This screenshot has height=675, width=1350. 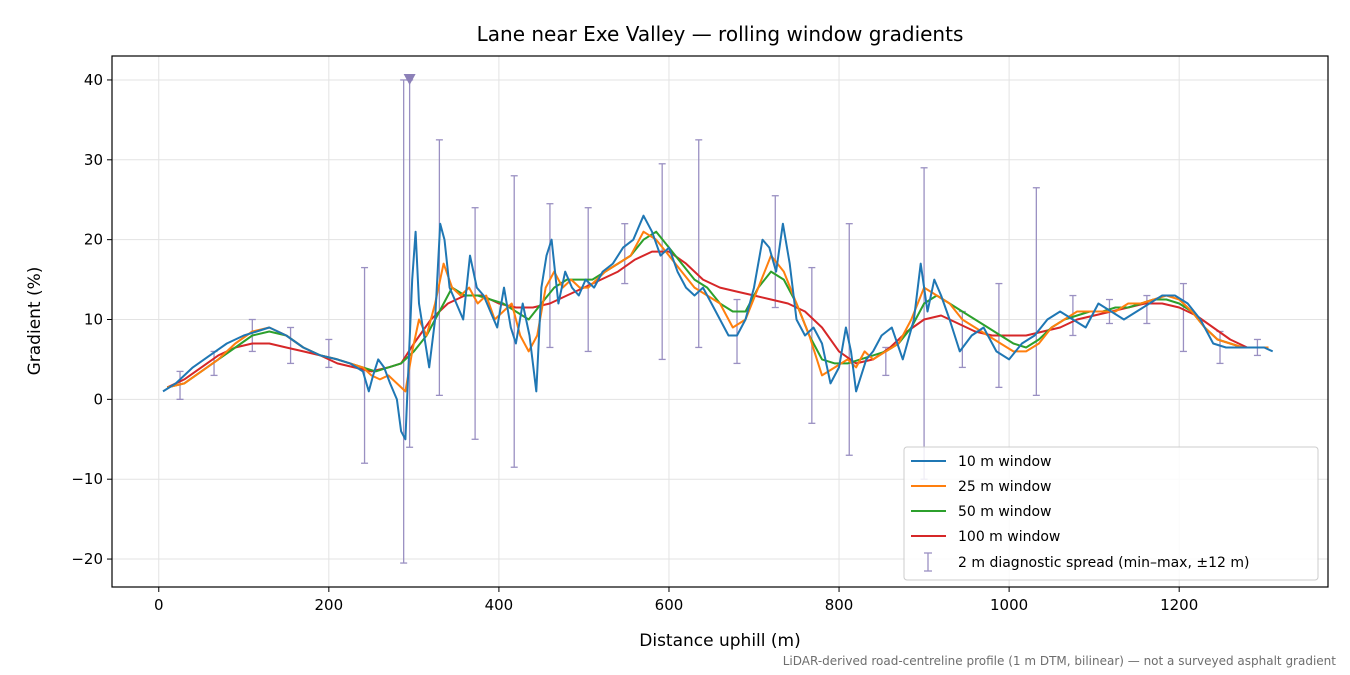 What do you see at coordinates (87, 559) in the screenshot?
I see `y-tick-label: −20` at bounding box center [87, 559].